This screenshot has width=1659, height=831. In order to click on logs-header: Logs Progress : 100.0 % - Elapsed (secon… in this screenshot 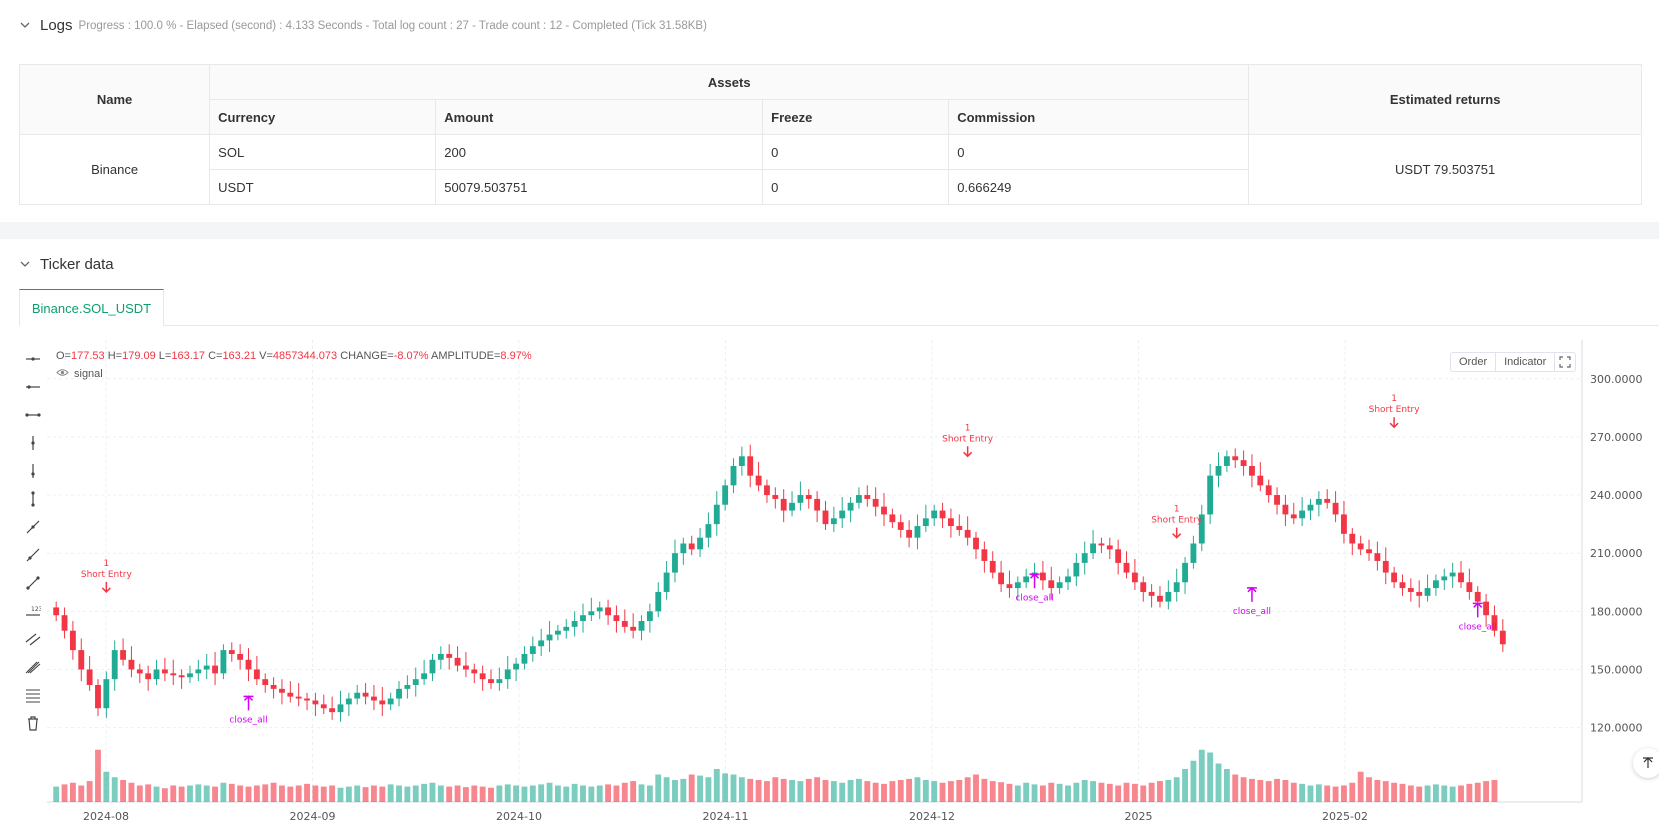, I will do `click(829, 25)`.